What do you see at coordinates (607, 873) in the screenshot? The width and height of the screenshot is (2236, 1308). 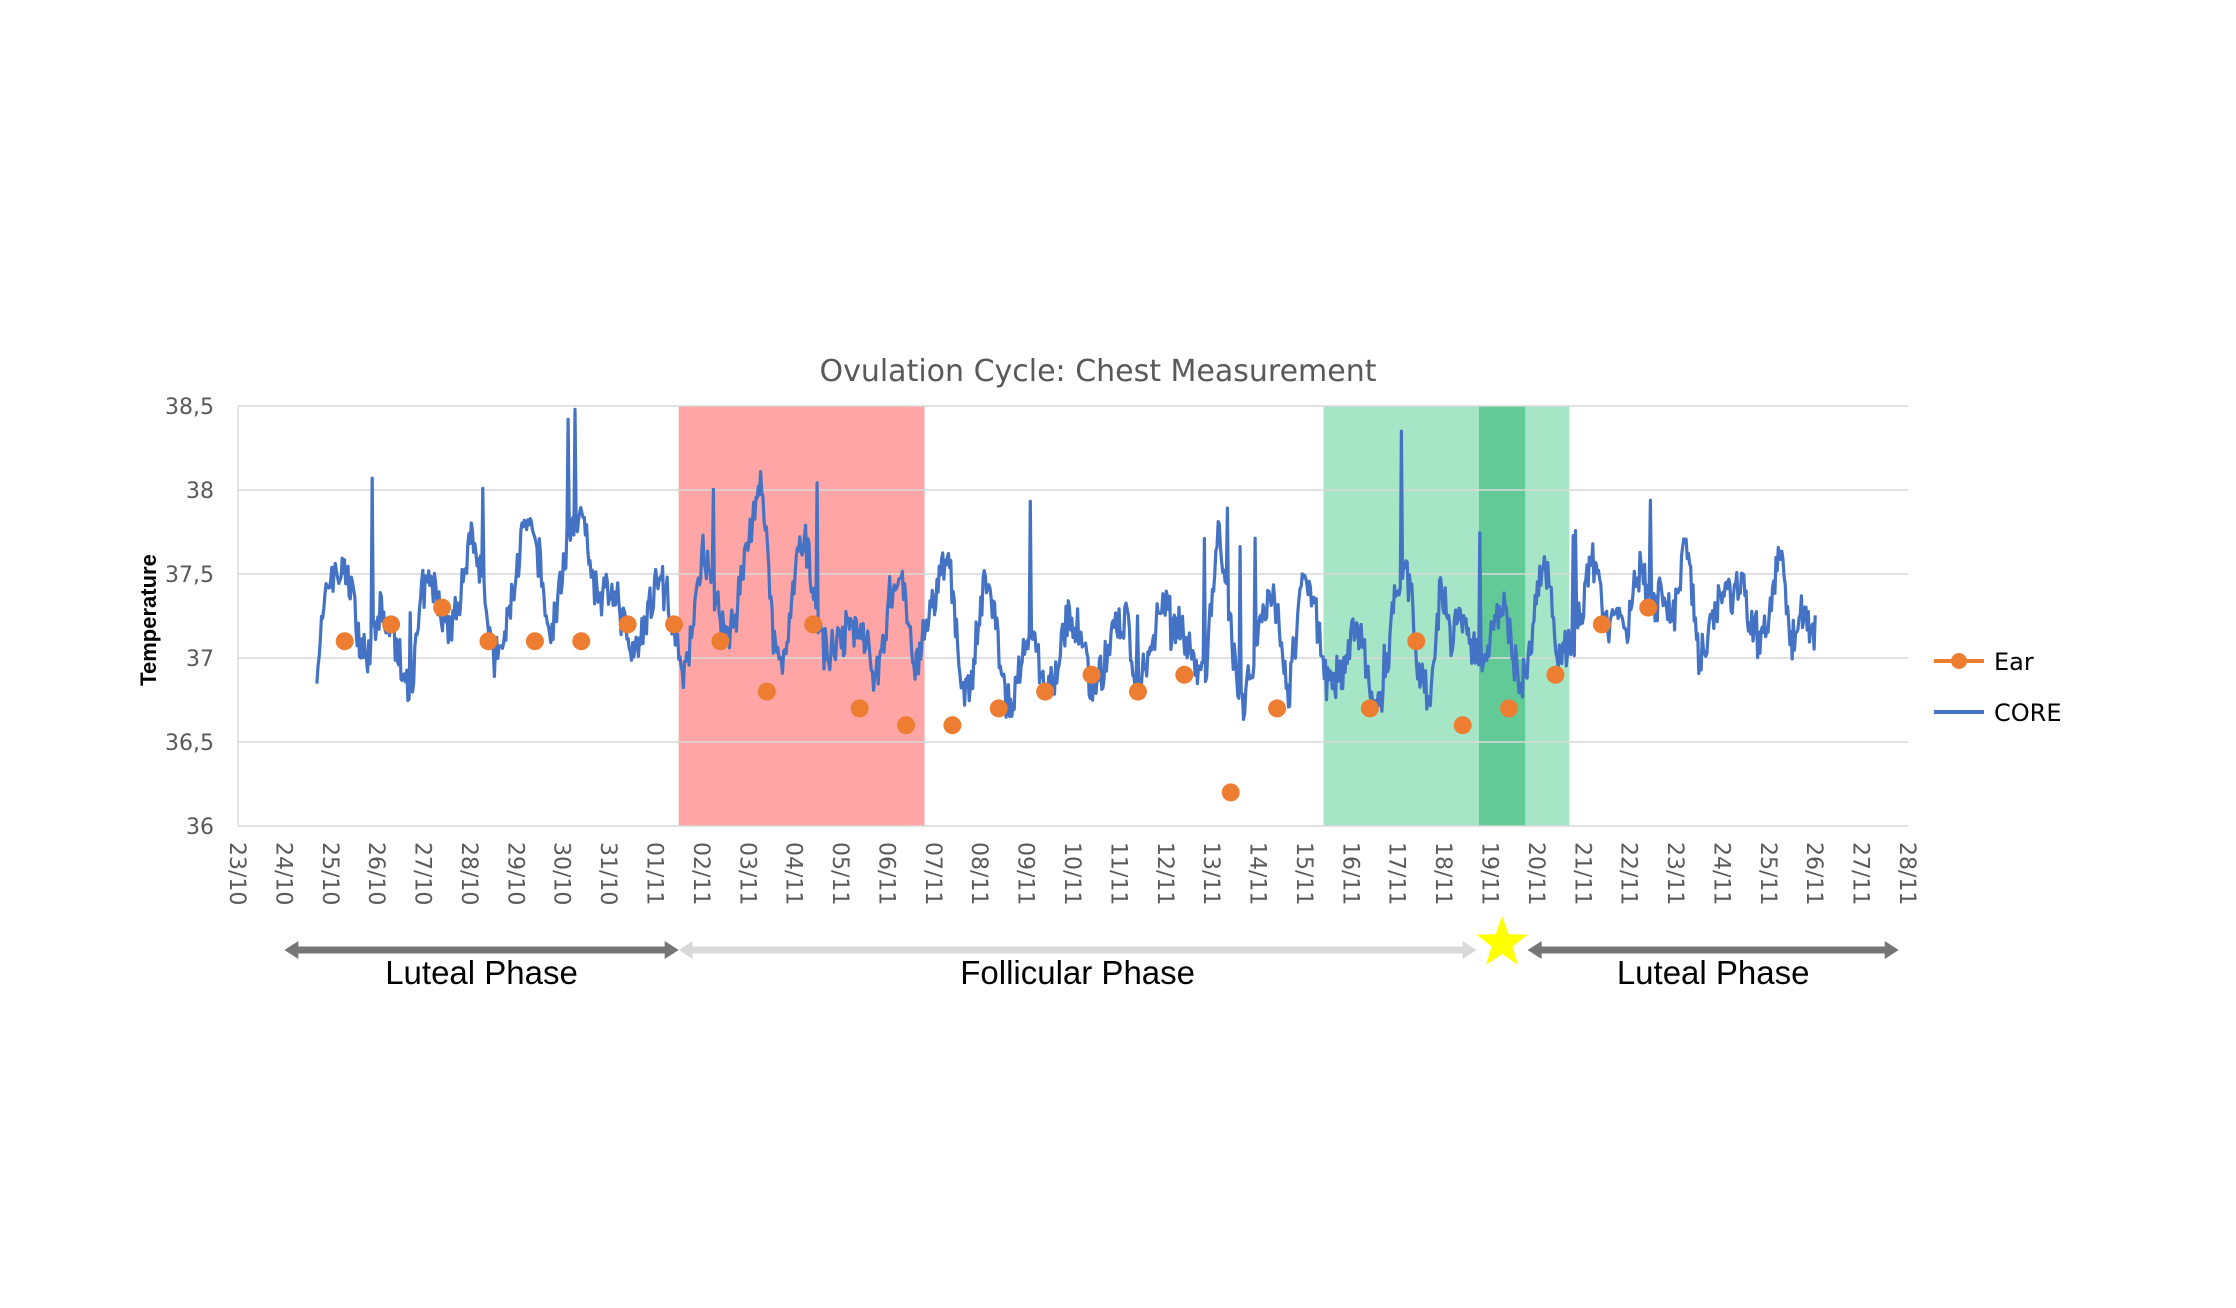 I see `x-tick-label: 31/10` at bounding box center [607, 873].